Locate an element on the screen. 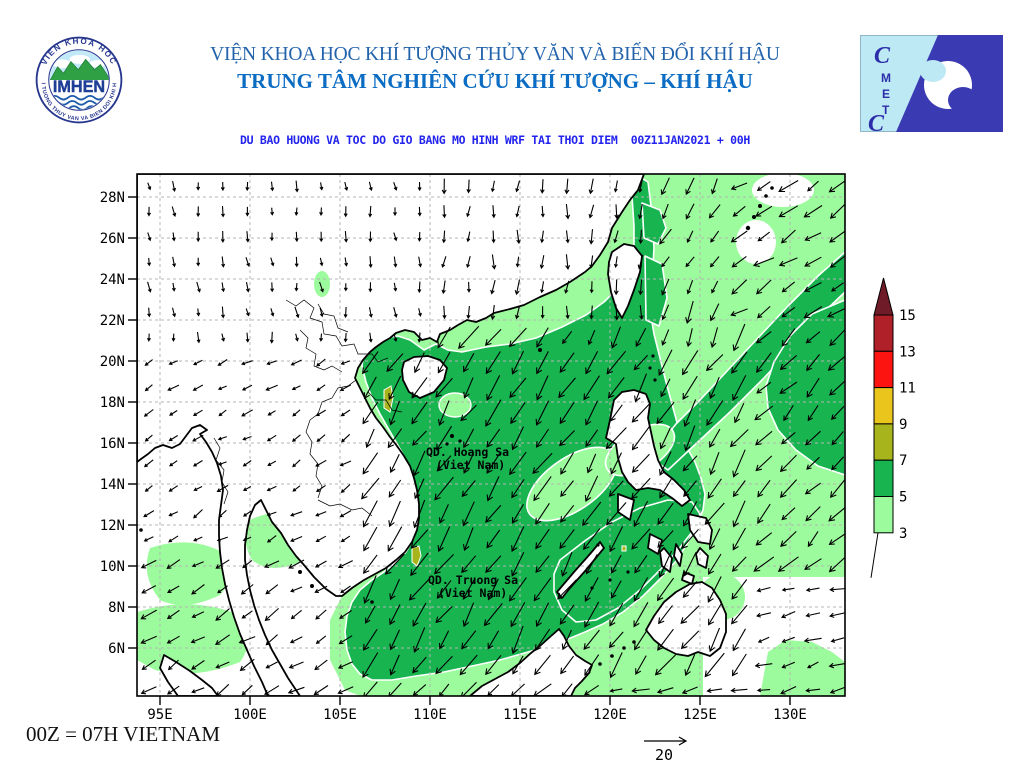 This screenshot has height=768, width=1024. island-dot is located at coordinates (372, 602).